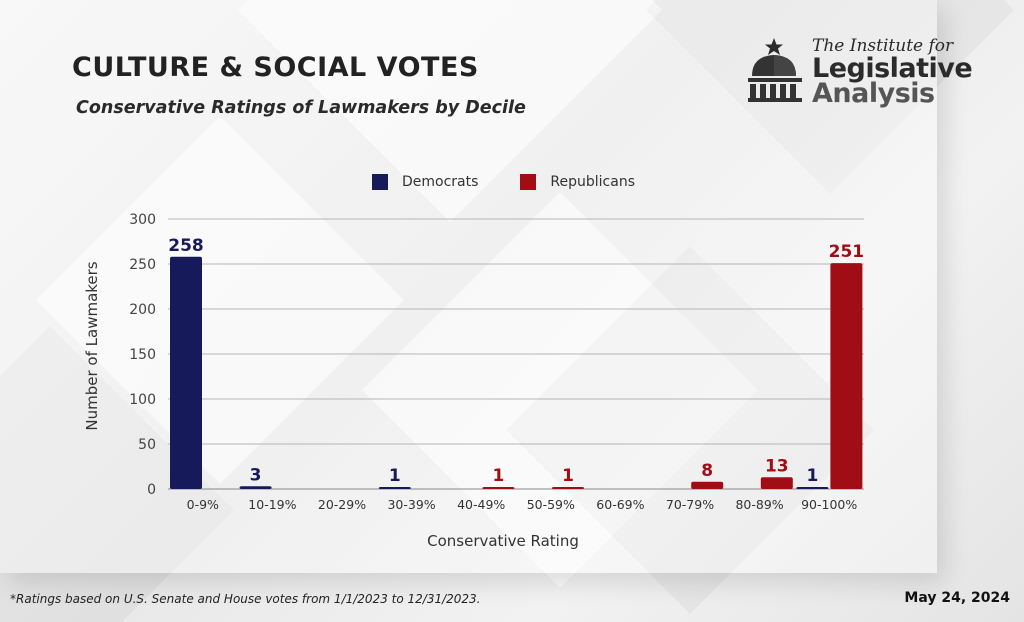 This screenshot has width=1024, height=622. What do you see at coordinates (92, 345) in the screenshot?
I see `y-axis-label: Number of Lawmakers` at bounding box center [92, 345].